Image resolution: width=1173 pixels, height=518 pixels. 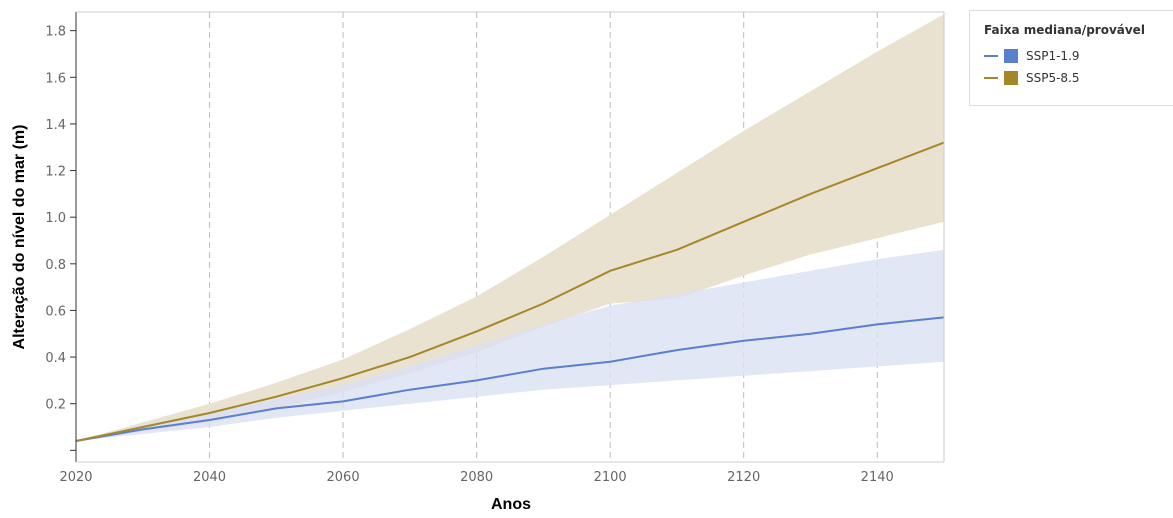 I want to click on y-tick-label: 1.4, so click(x=55, y=125).